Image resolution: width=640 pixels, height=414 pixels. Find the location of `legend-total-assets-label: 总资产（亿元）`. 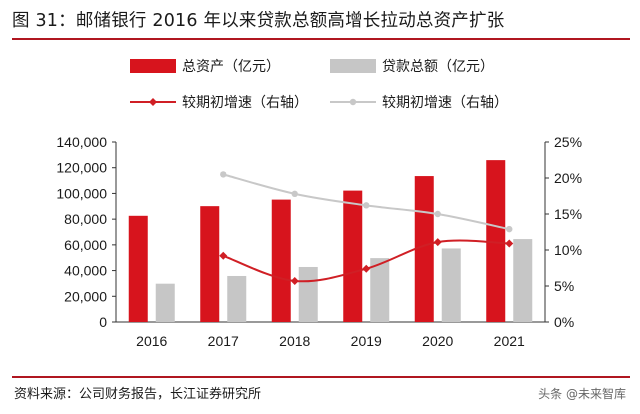

legend-total-assets-label: 总资产（亿元） is located at coordinates (231, 67).